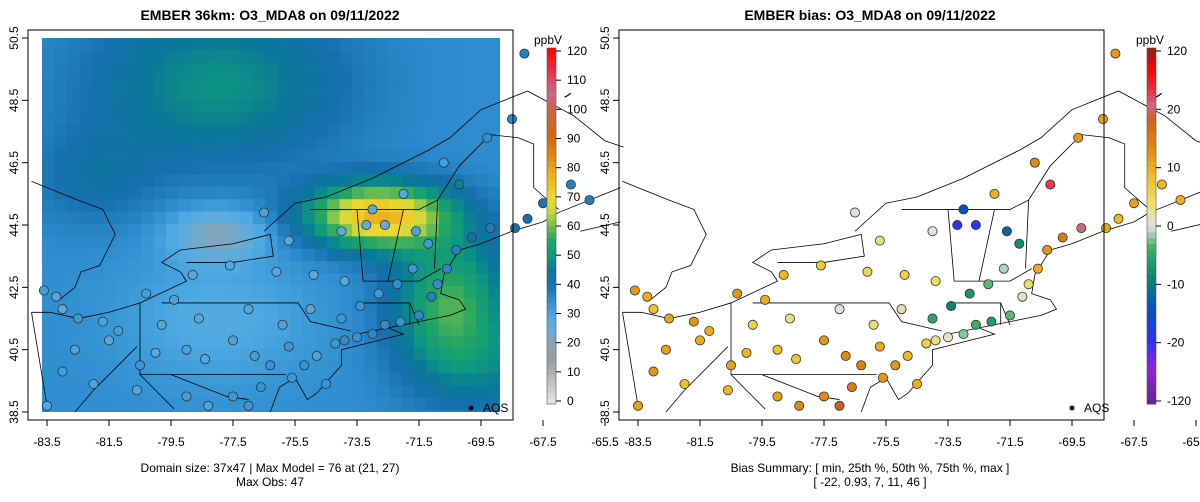 The image size is (1200, 502). I want to click on x-tick-label: -75.5, so click(295, 442).